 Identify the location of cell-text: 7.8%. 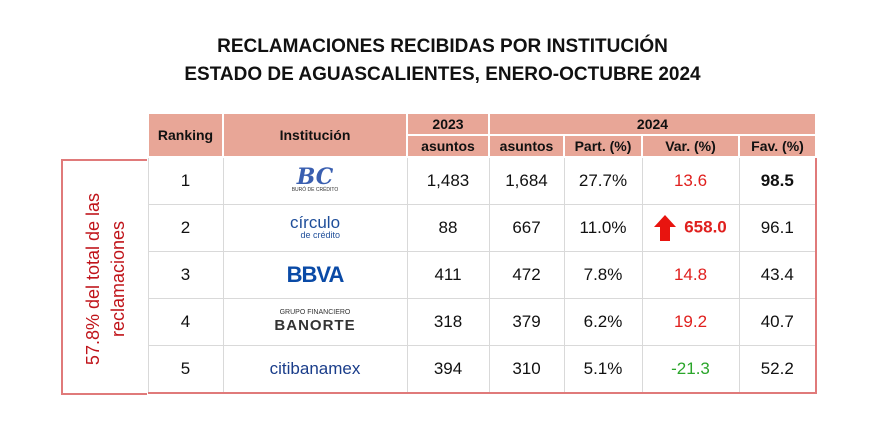
(603, 274).